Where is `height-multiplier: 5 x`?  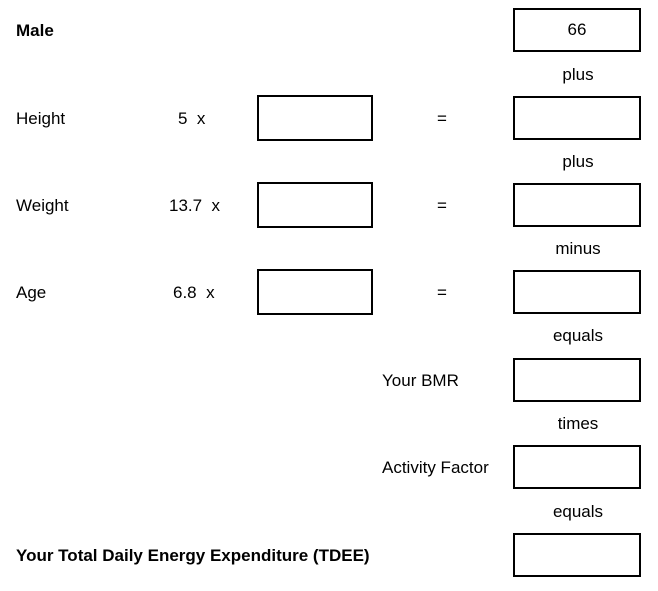
height-multiplier: 5 x is located at coordinates (191, 119).